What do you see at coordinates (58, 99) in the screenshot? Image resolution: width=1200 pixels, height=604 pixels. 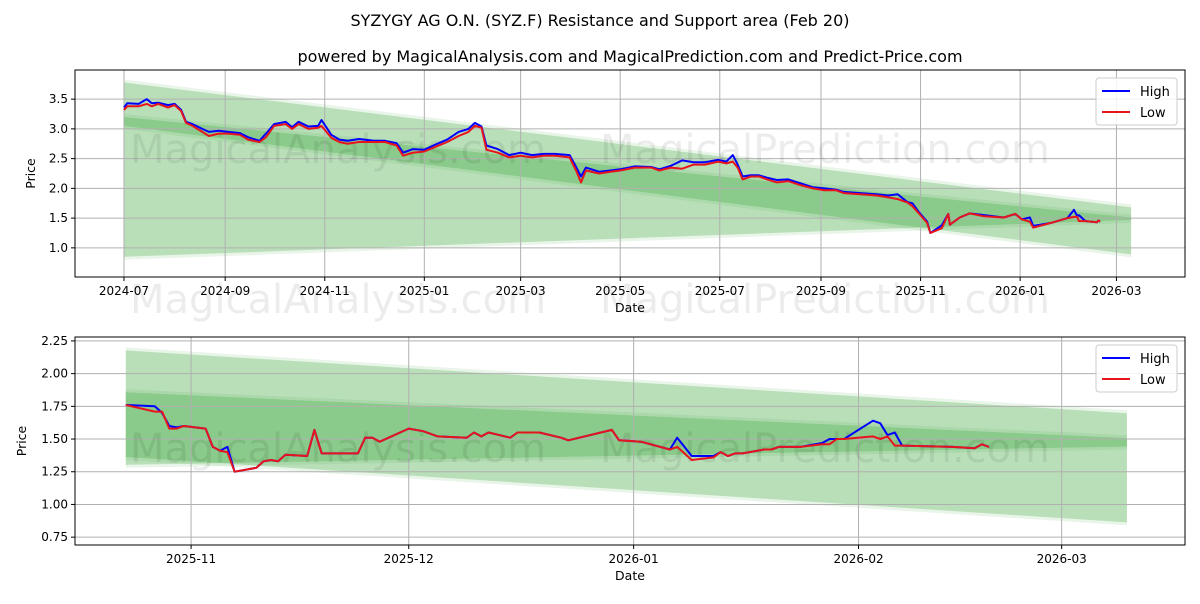 I see `y-tick-label: 3.5` at bounding box center [58, 99].